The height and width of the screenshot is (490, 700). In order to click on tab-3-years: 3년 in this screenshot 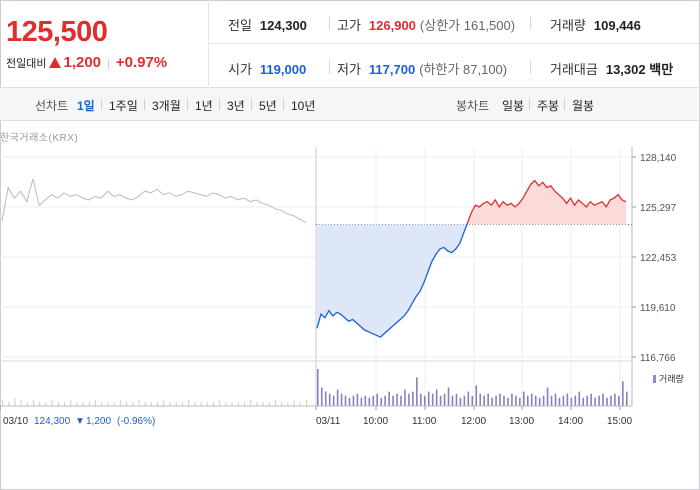, I will do `click(236, 106)`.